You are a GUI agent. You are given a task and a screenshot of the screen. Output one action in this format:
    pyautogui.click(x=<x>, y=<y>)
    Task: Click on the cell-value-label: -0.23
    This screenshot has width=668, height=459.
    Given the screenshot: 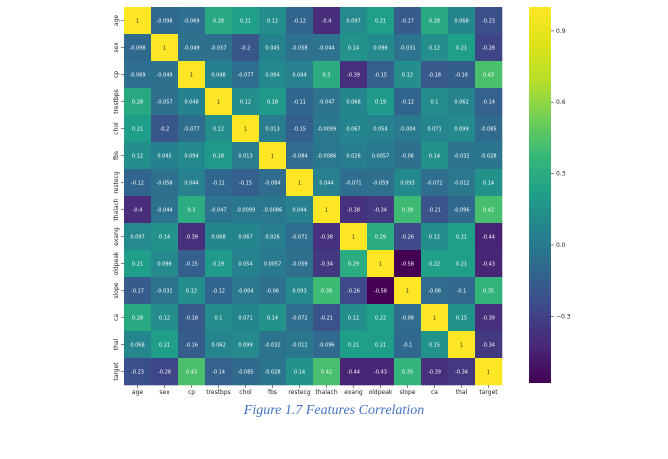 What is the action you would take?
    pyautogui.click(x=137, y=372)
    